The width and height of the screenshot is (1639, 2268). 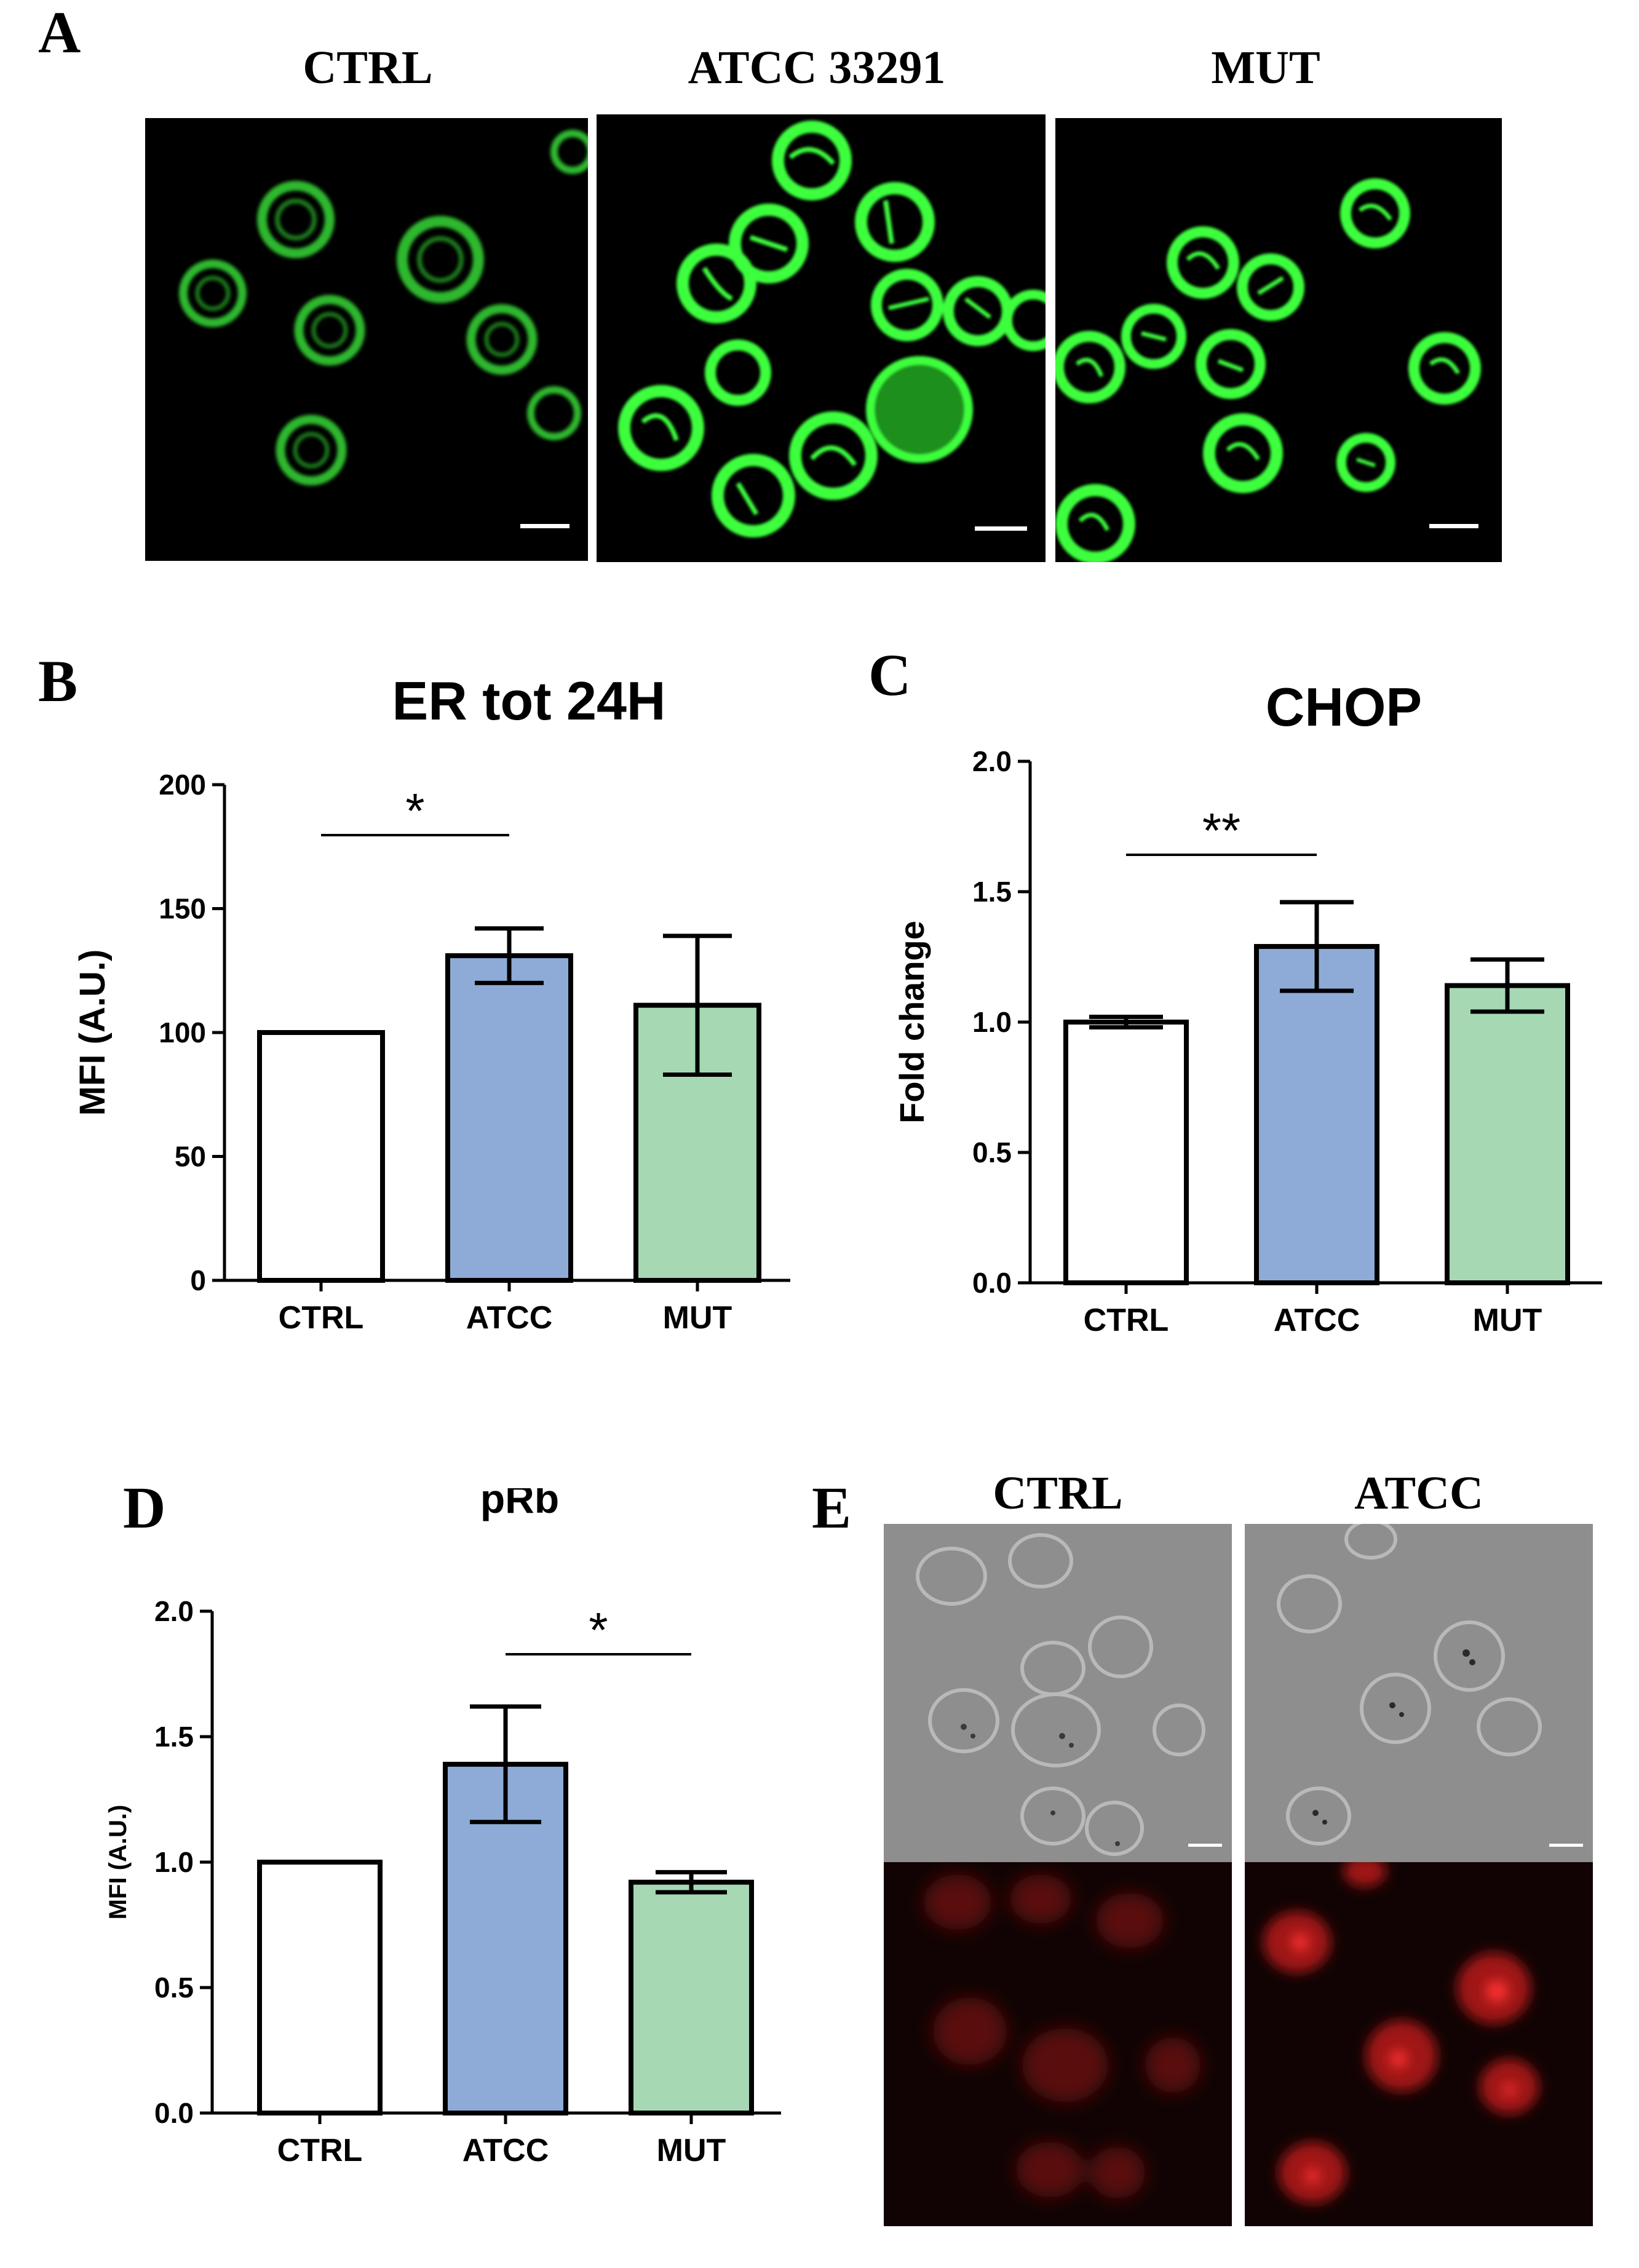 What do you see at coordinates (144, 1507) in the screenshot?
I see `panel-letter-d: D` at bounding box center [144, 1507].